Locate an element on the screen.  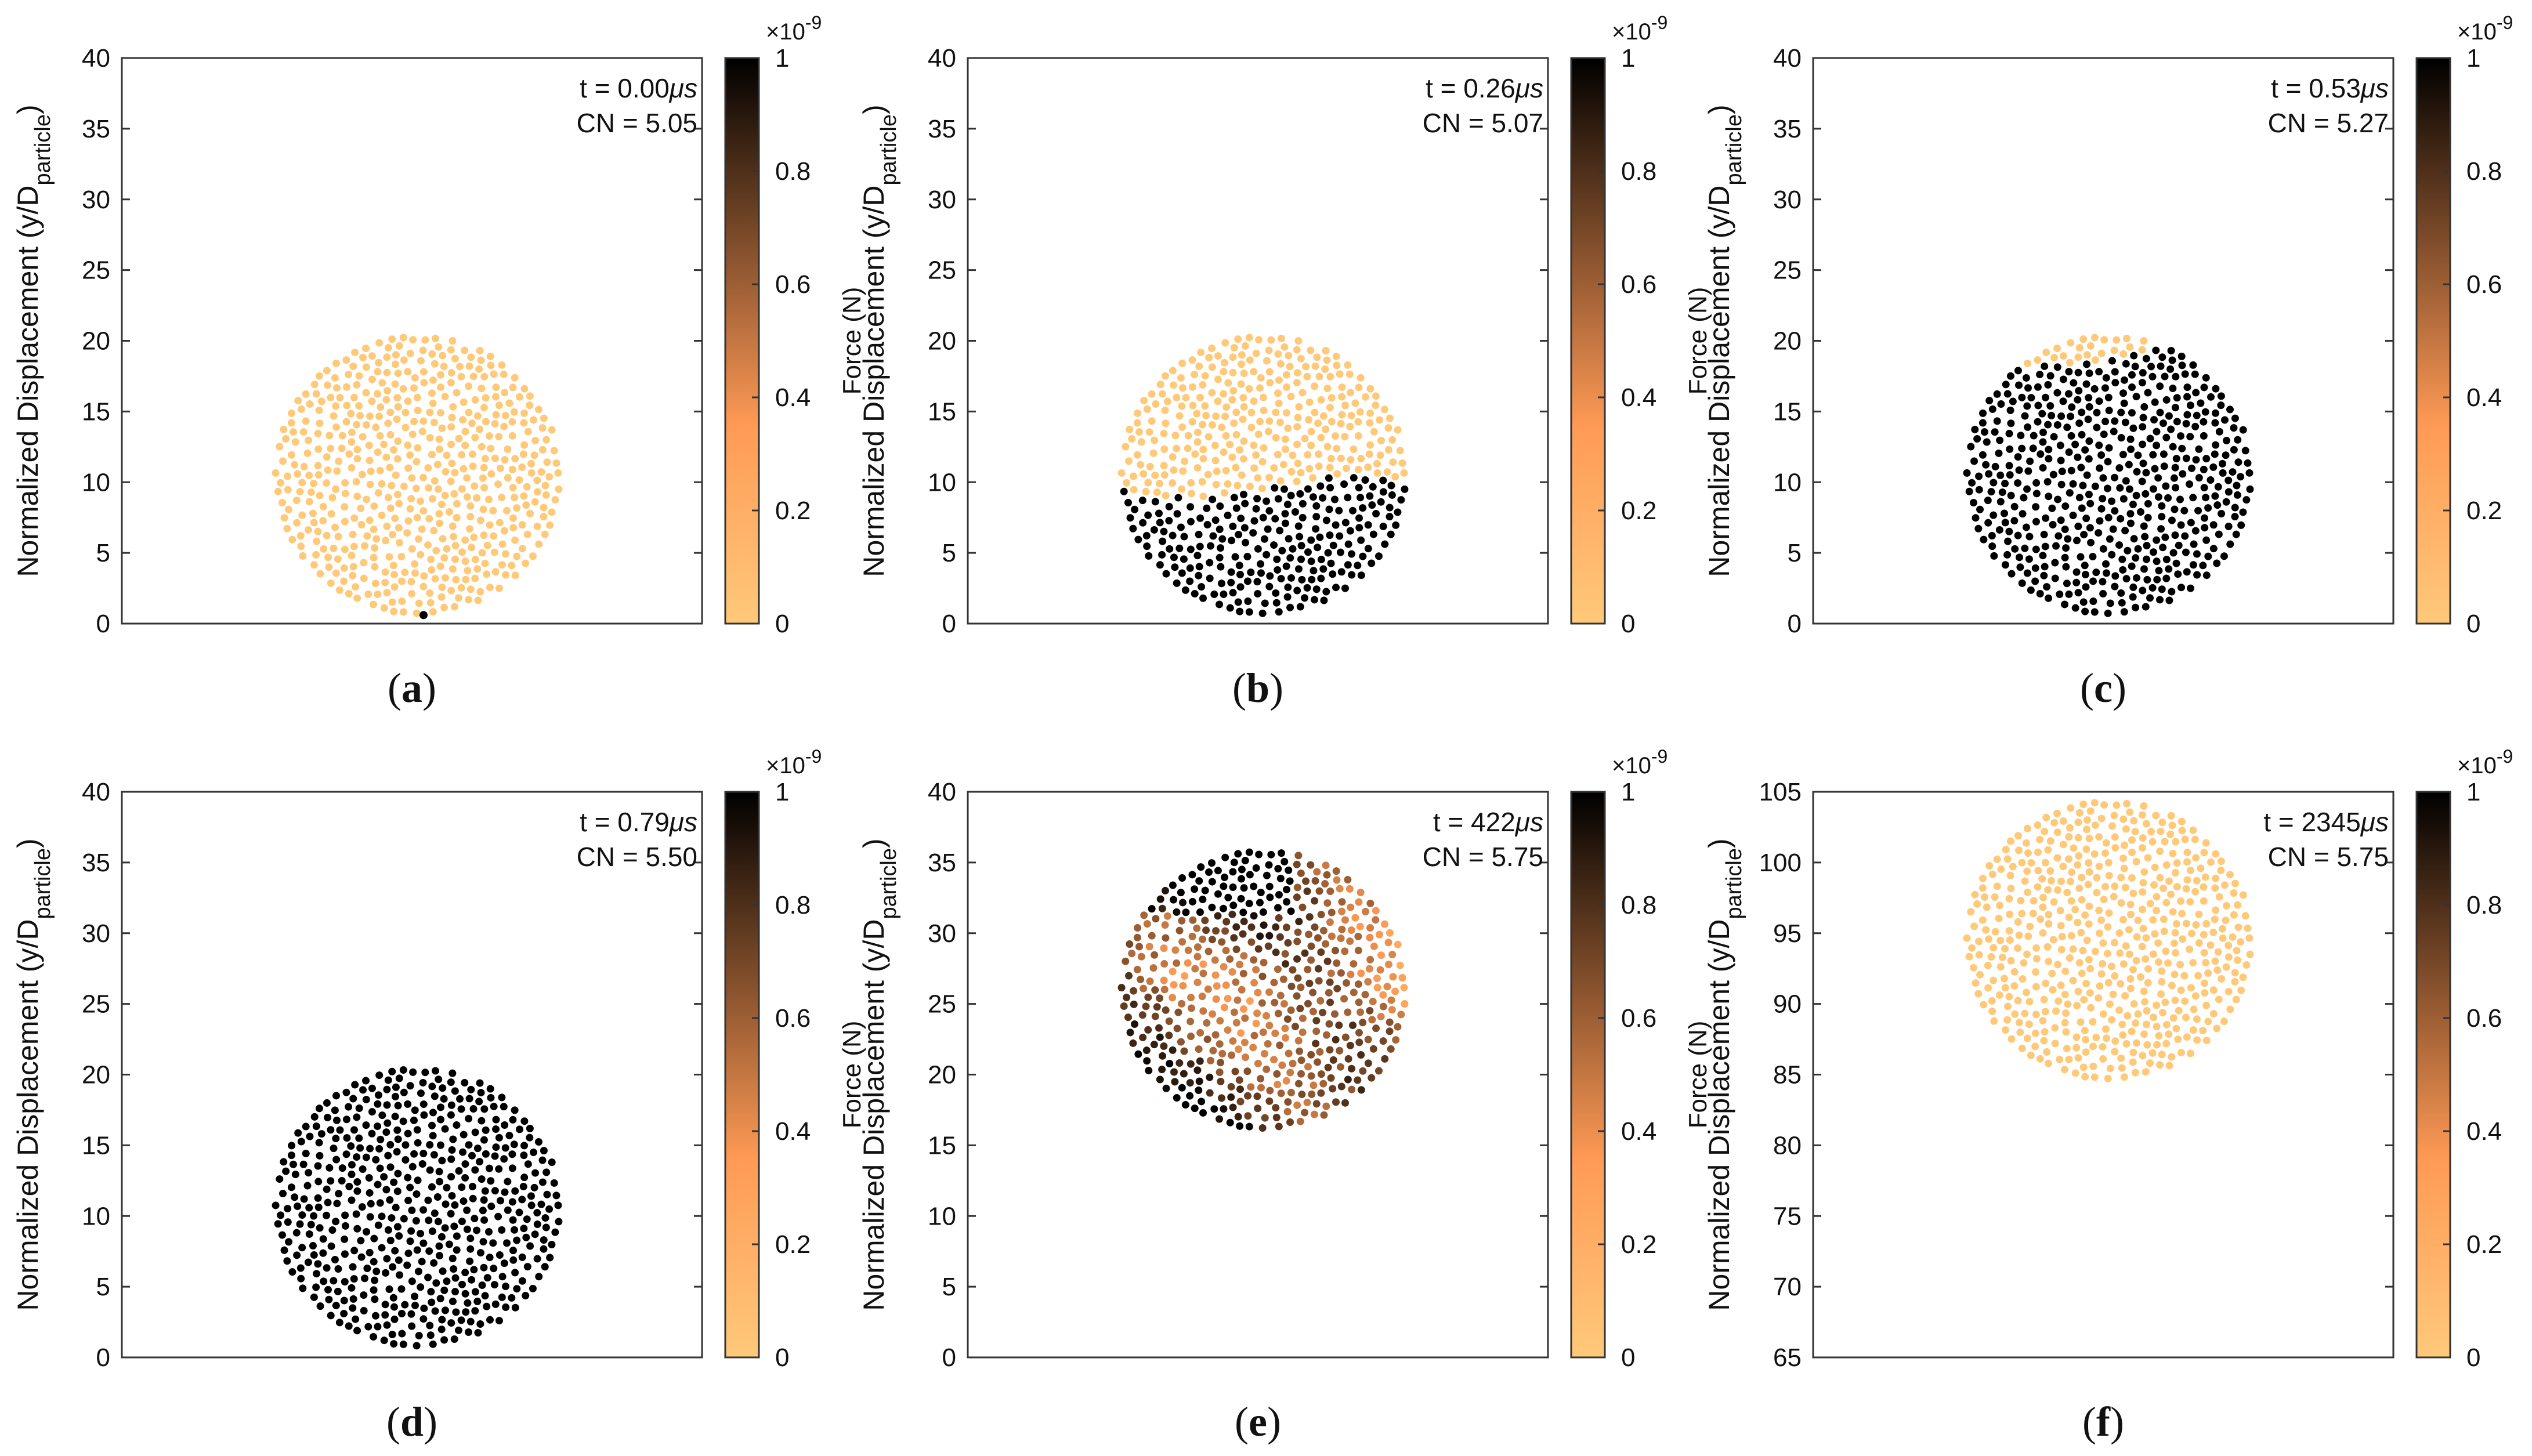
y-tick-label: 30 is located at coordinates (942, 200).